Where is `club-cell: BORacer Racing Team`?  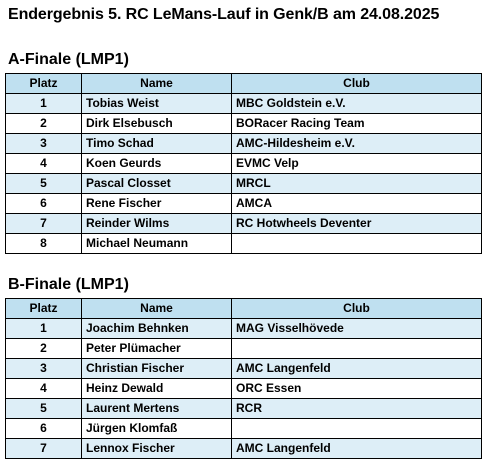 club-cell: BORacer Racing Team is located at coordinates (356, 123).